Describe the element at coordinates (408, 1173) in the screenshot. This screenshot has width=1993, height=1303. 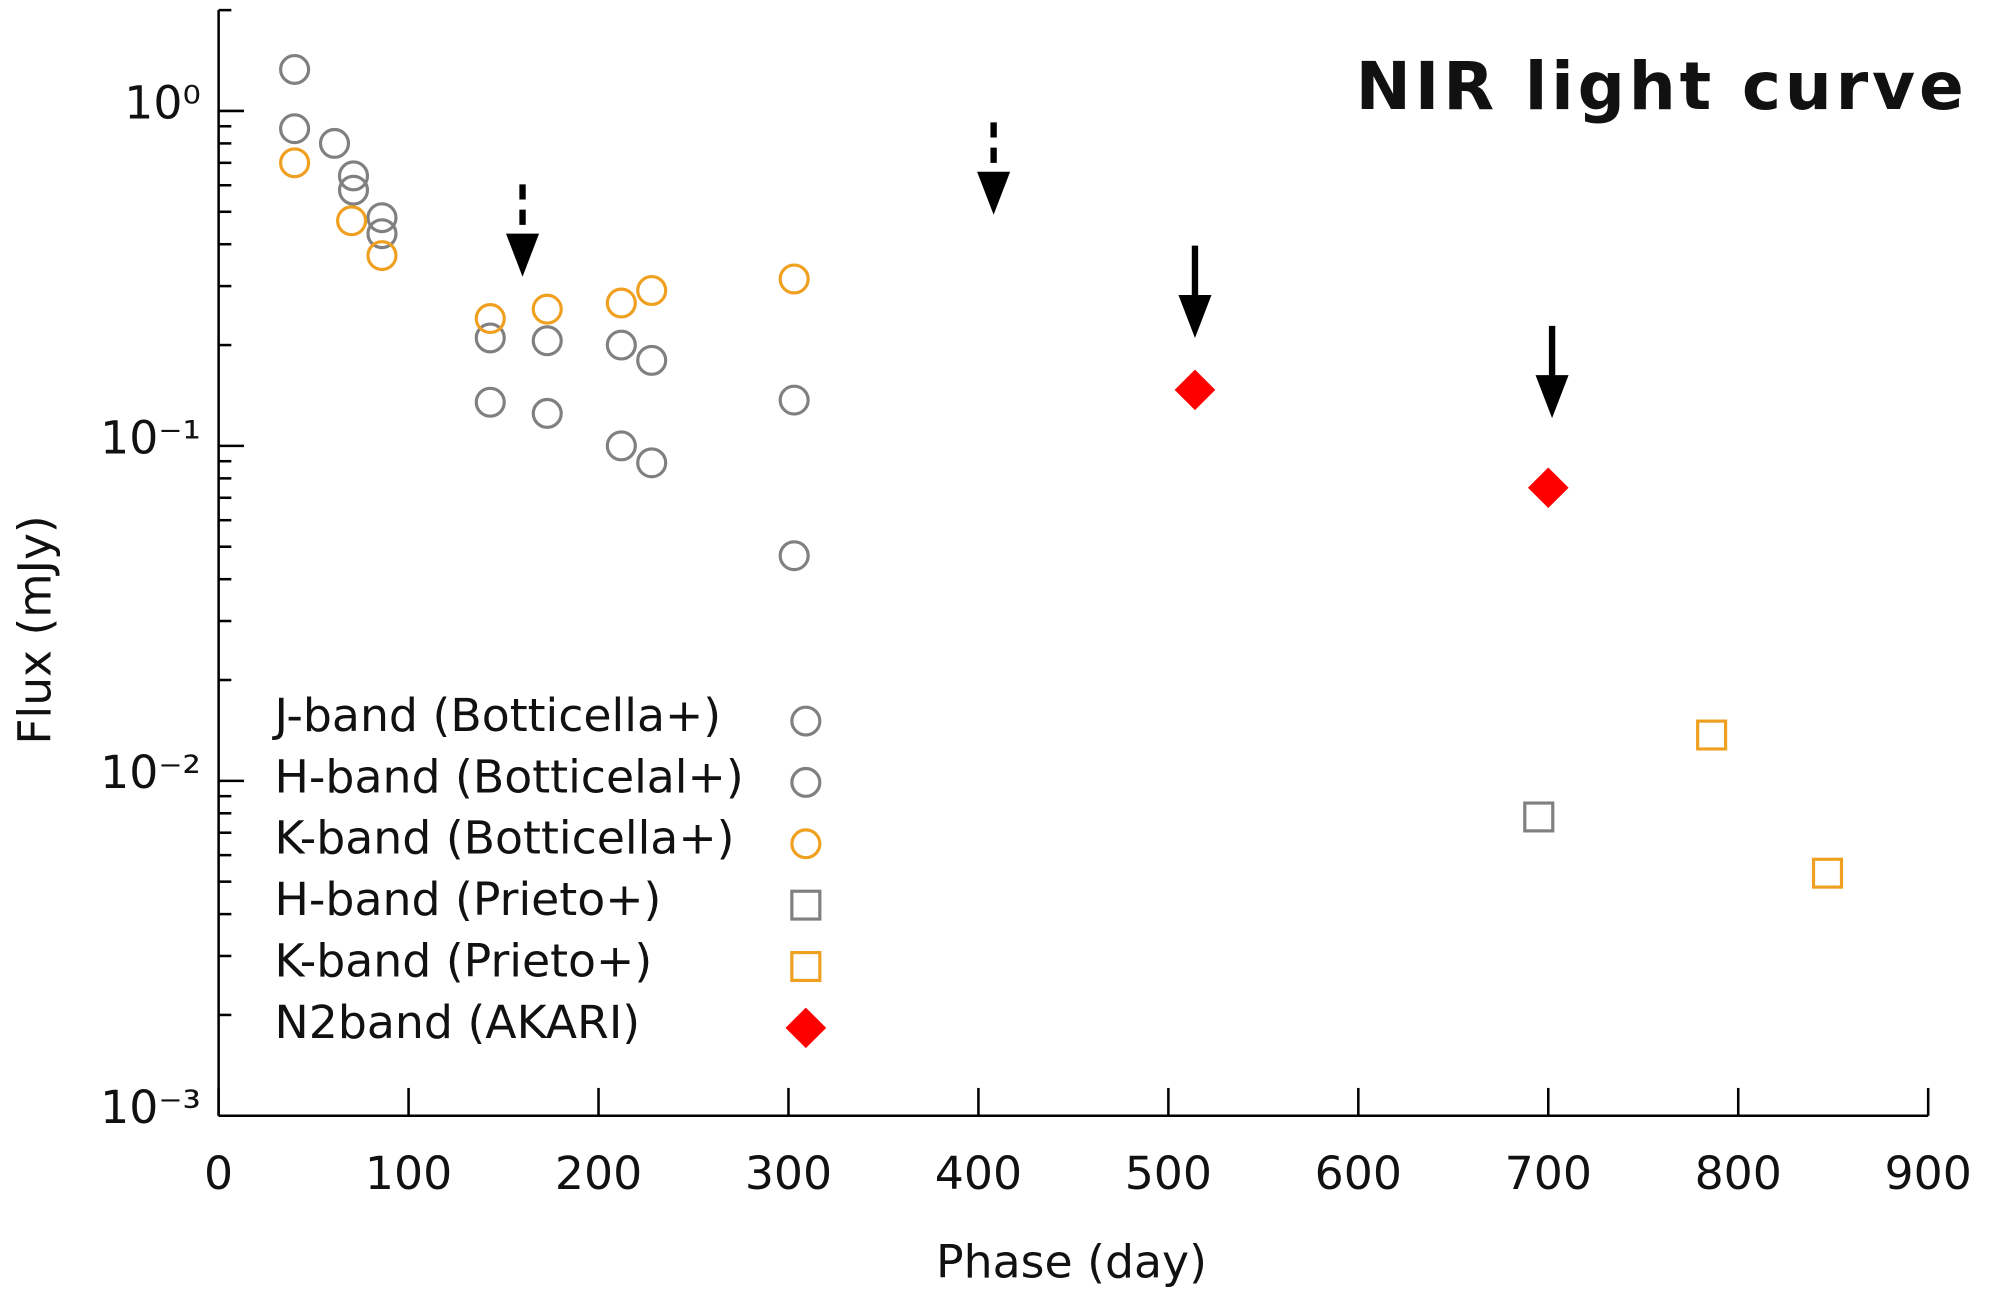
I see `x-tick-label: 100` at that location.